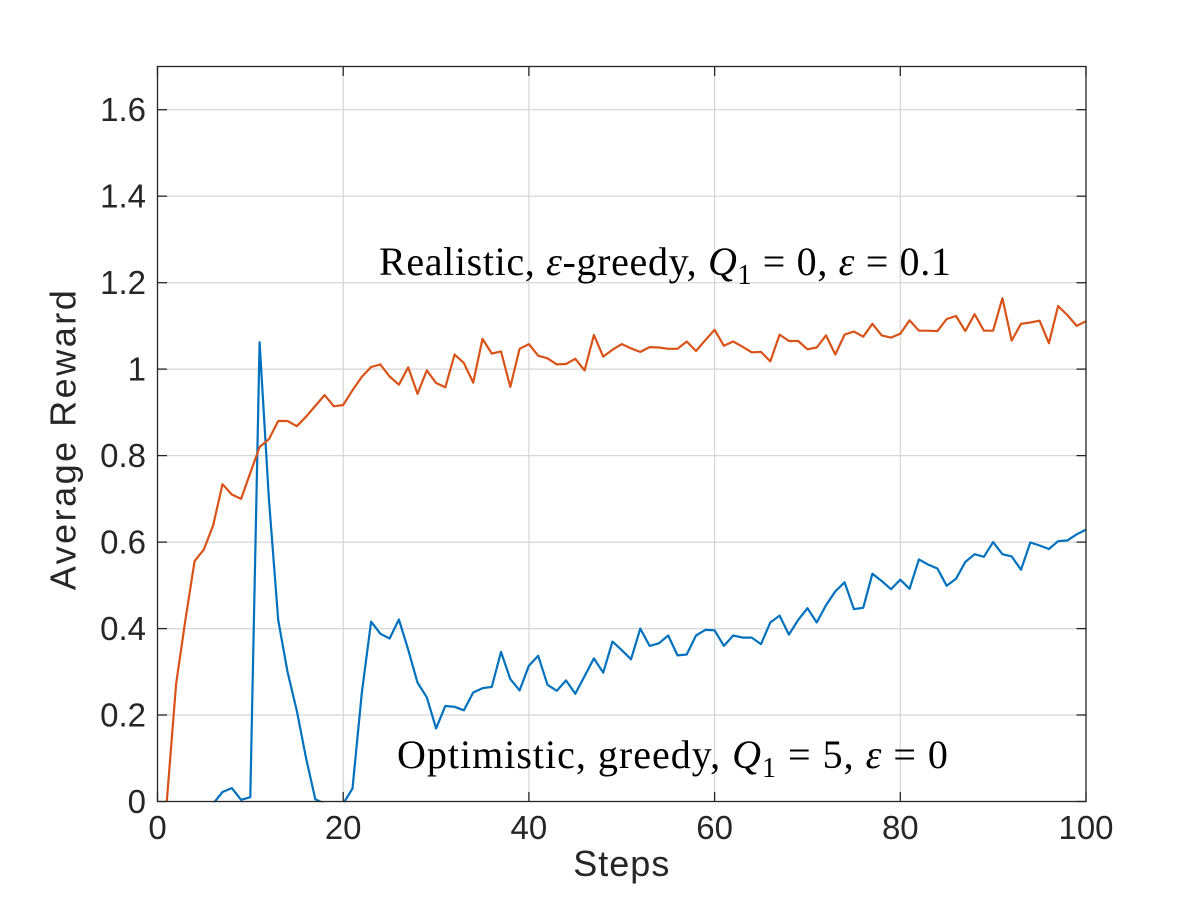 This screenshot has height=900, width=1200. Describe the element at coordinates (529, 827) in the screenshot. I see `svg-text: 40` at that location.